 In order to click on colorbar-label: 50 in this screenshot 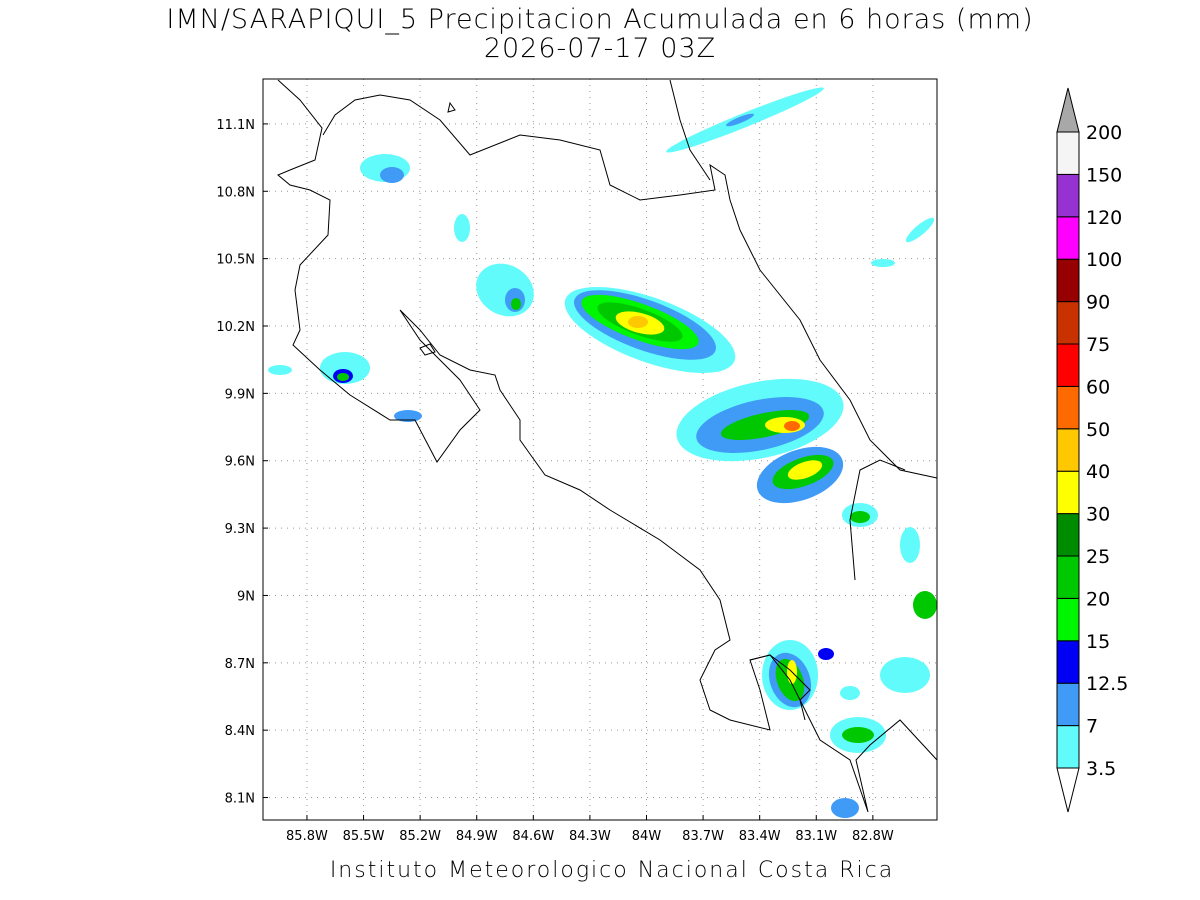, I will do `click(1098, 430)`.